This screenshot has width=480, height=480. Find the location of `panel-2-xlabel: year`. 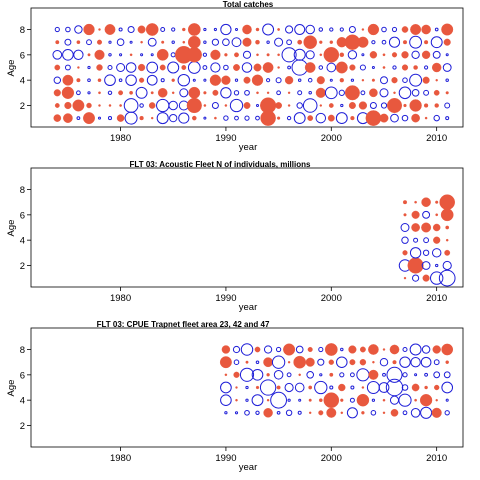

panel-2-xlabel: year is located at coordinates (248, 307).